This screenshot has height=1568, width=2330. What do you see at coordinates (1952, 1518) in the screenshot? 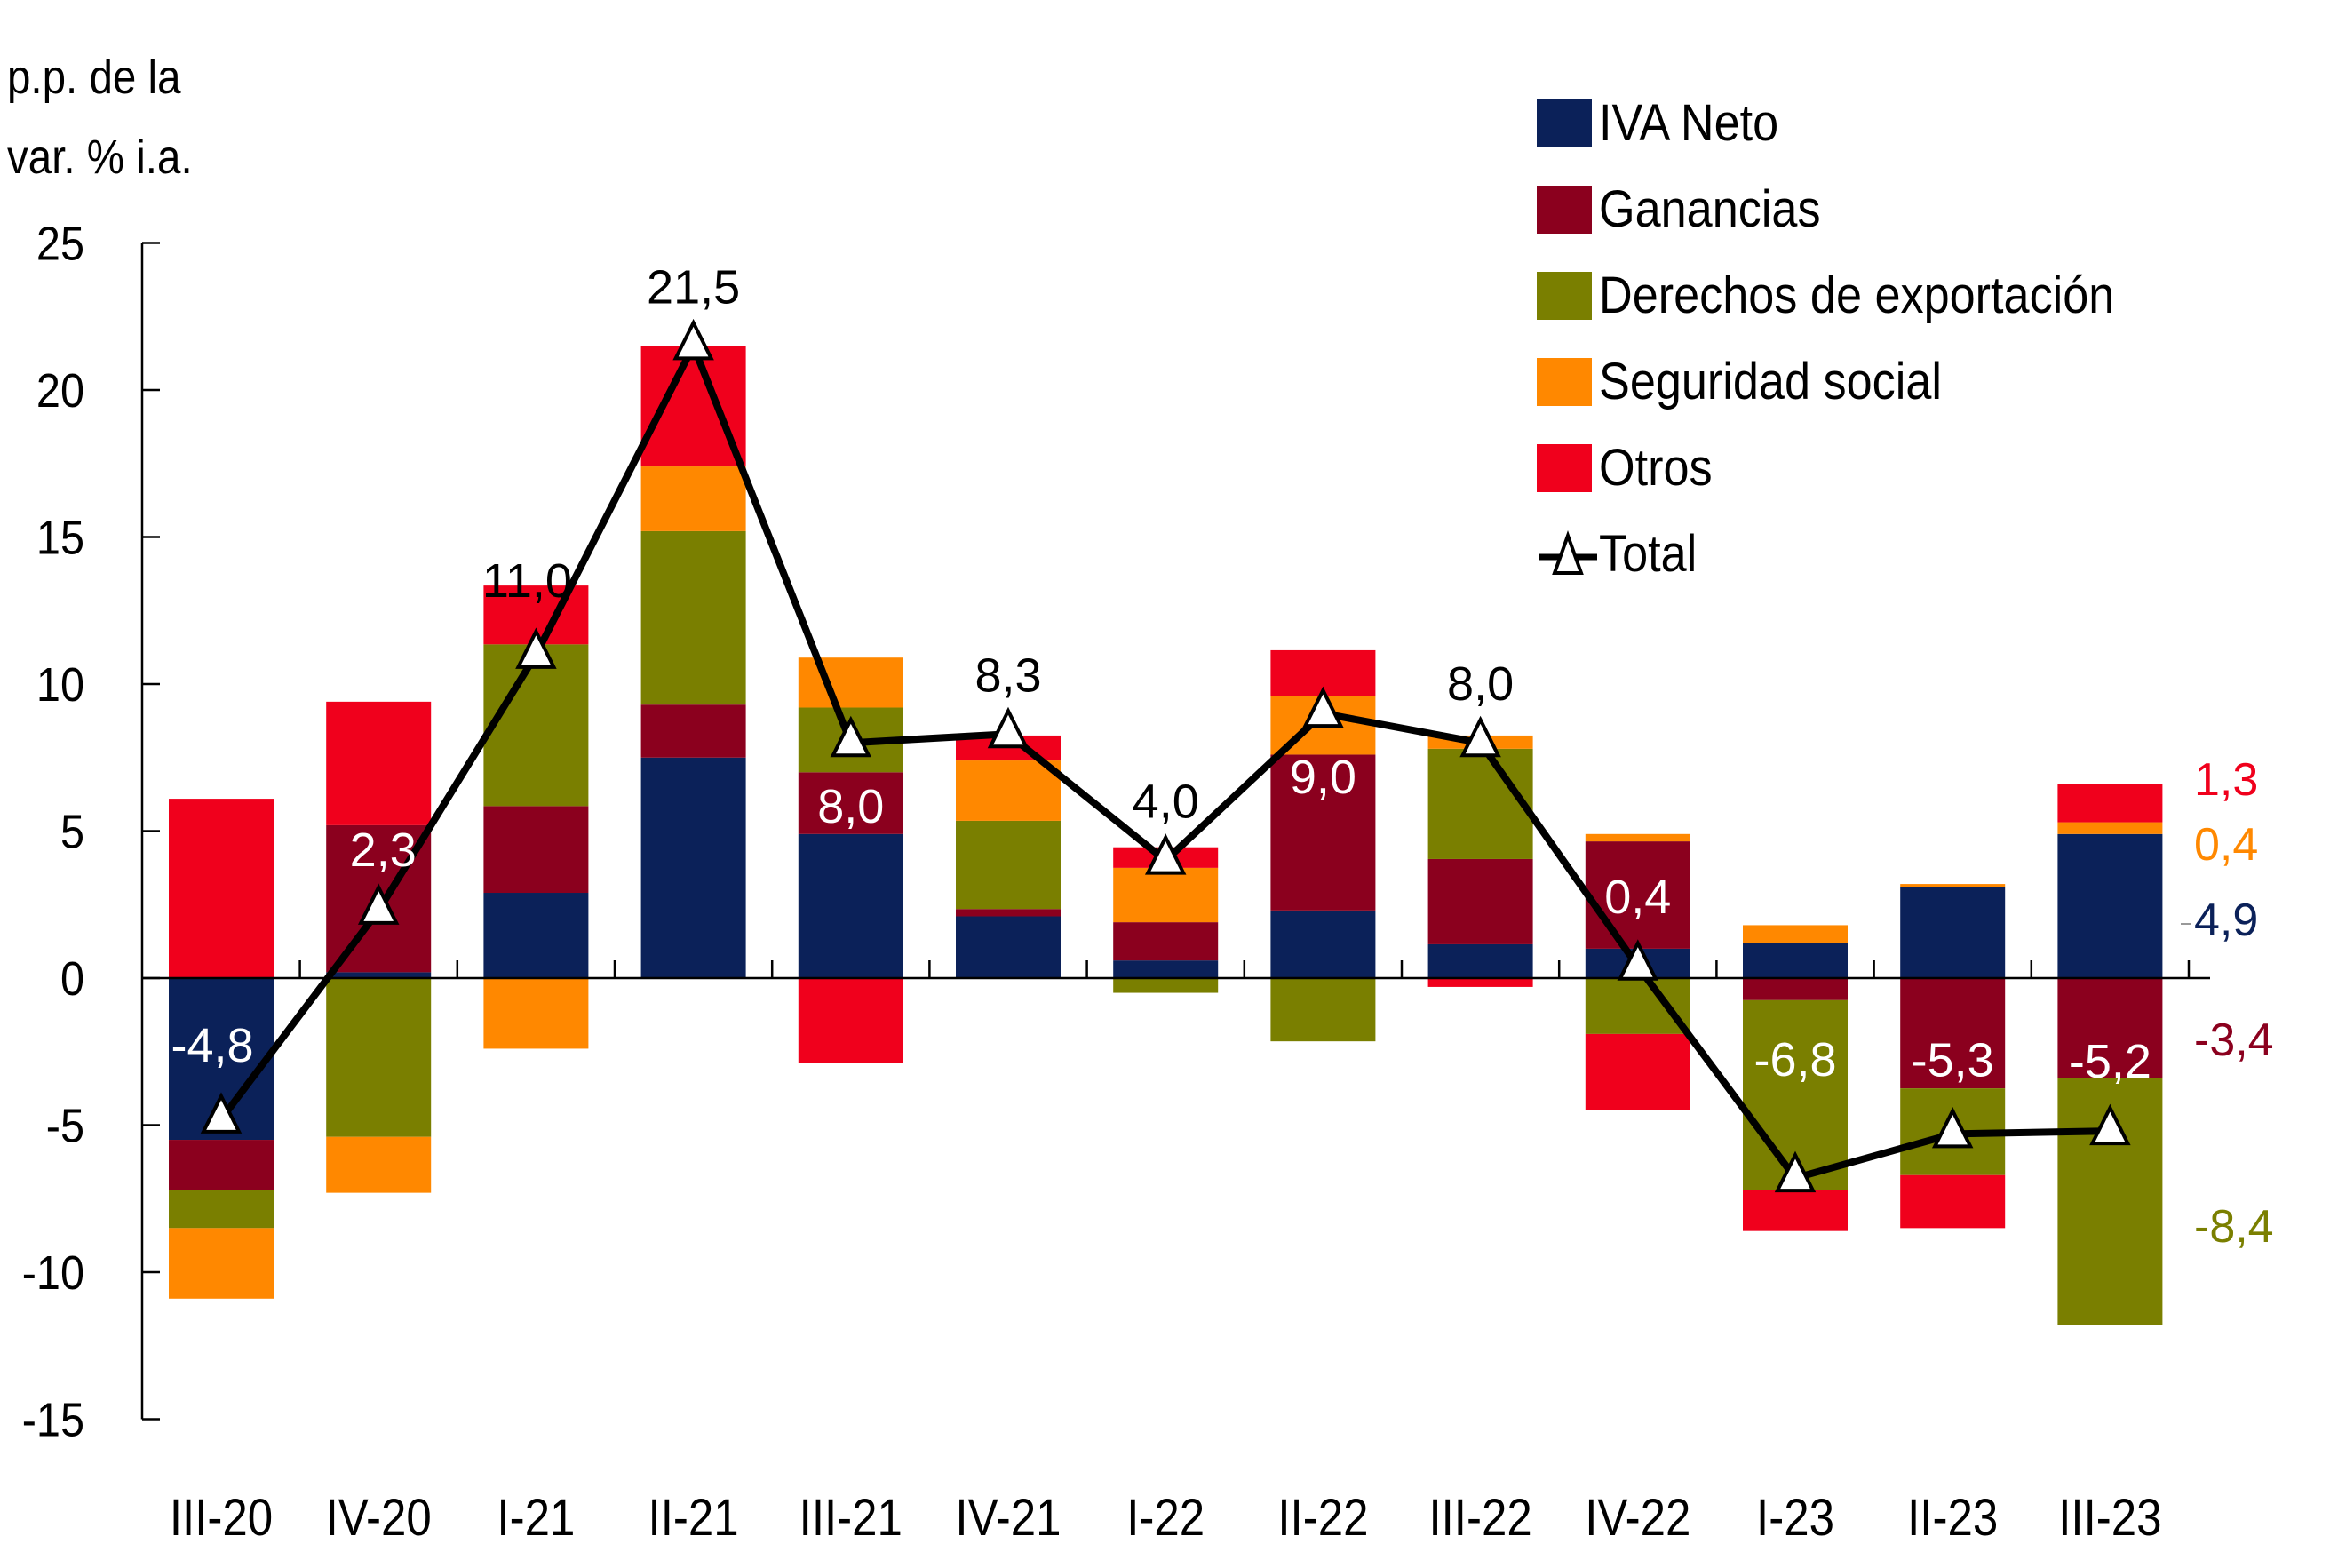
I see `x-tick-label: II-23` at bounding box center [1952, 1518].